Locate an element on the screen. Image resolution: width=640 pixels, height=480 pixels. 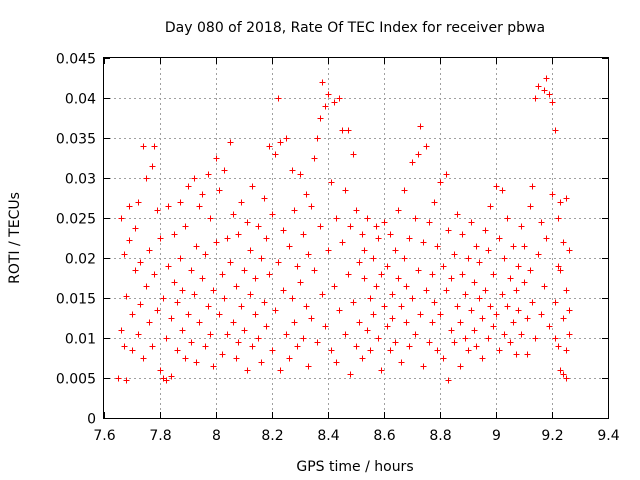
x-axis-label: GPS time / hours is located at coordinates (354, 467).